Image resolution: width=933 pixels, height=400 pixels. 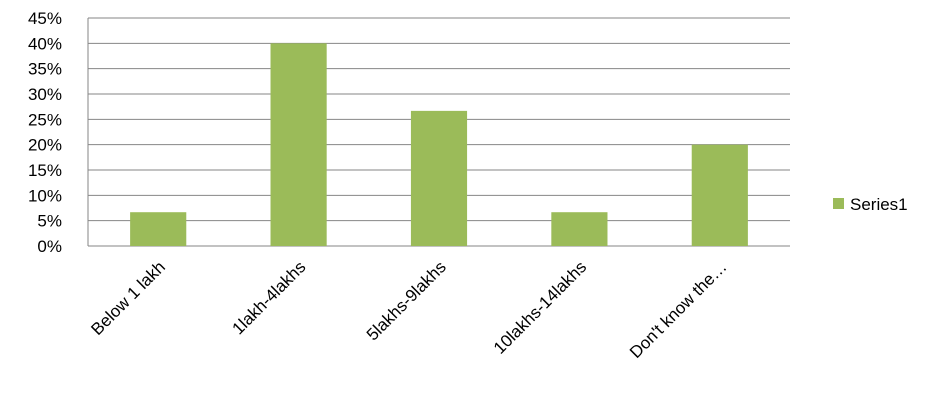 What do you see at coordinates (45, 94) in the screenshot?
I see `y-tick-label: 30%` at bounding box center [45, 94].